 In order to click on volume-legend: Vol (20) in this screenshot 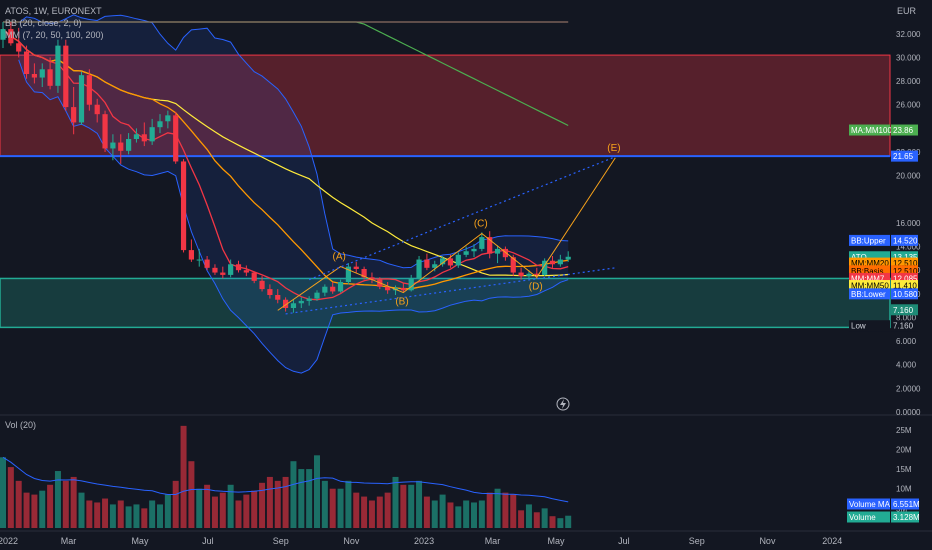, I will do `click(21, 425)`.